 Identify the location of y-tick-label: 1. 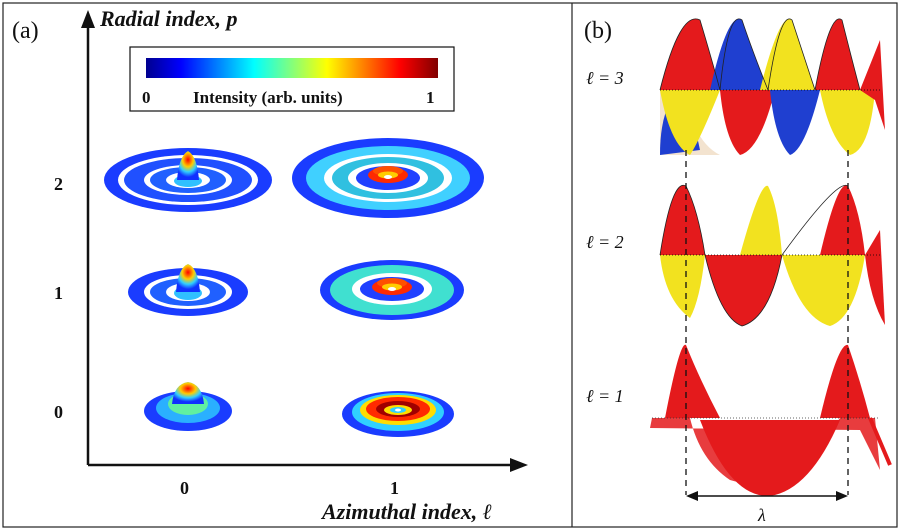
(58, 293).